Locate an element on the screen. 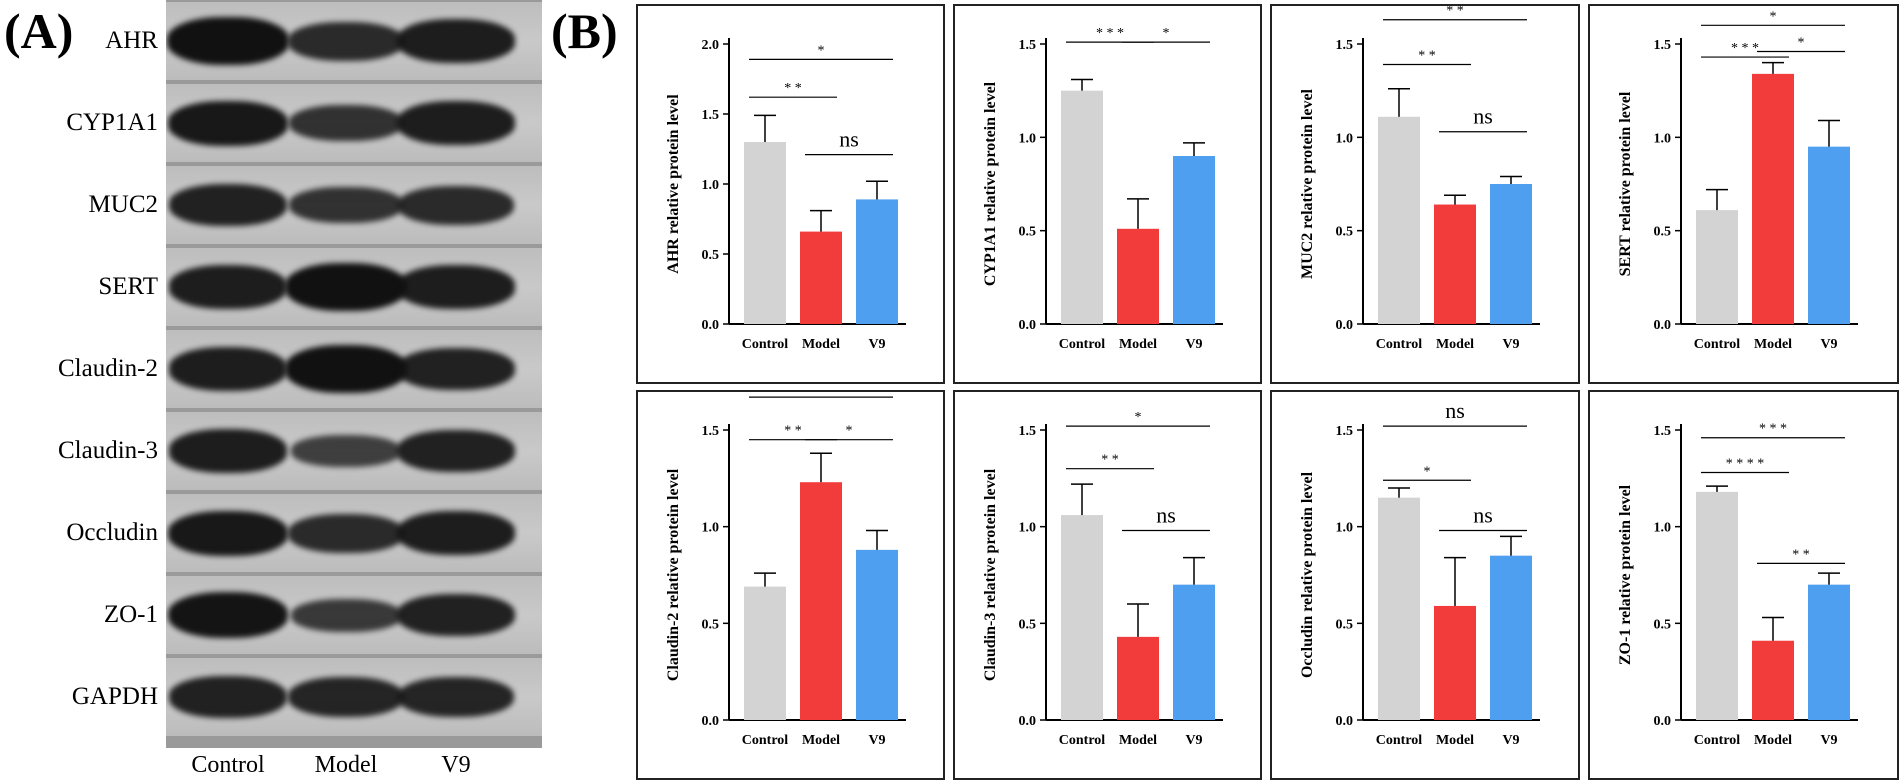  y-axis-label: SERT relative protein level is located at coordinates (1625, 183).